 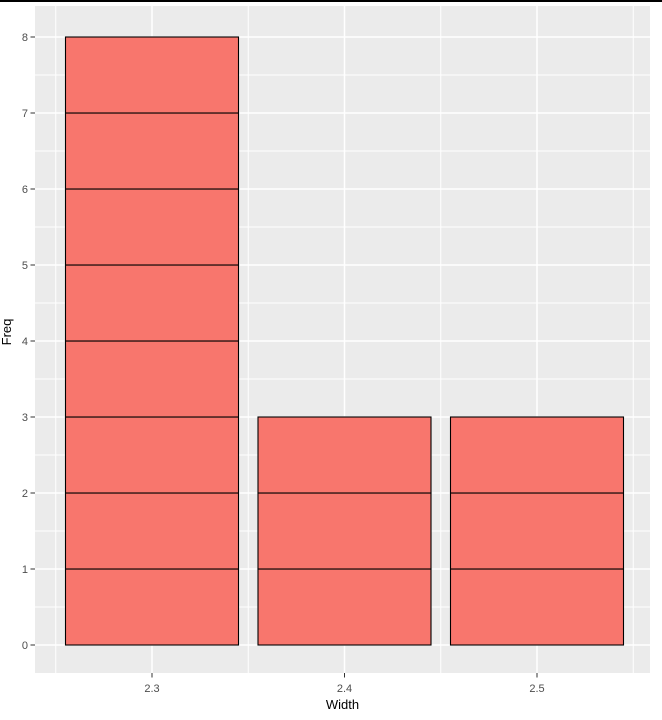 What do you see at coordinates (25, 114) in the screenshot?
I see `y-tick-label: 7` at bounding box center [25, 114].